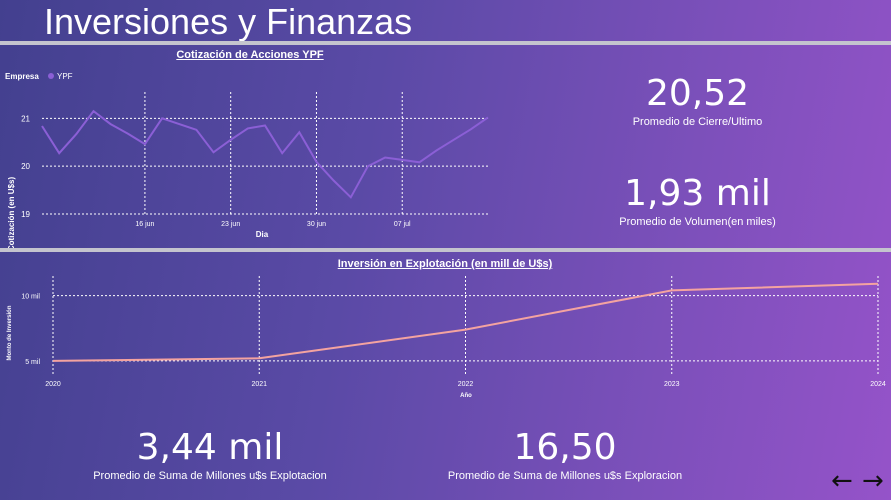 The image size is (891, 500). What do you see at coordinates (22, 76) in the screenshot?
I see `stock-legend-title: Empresa` at bounding box center [22, 76].